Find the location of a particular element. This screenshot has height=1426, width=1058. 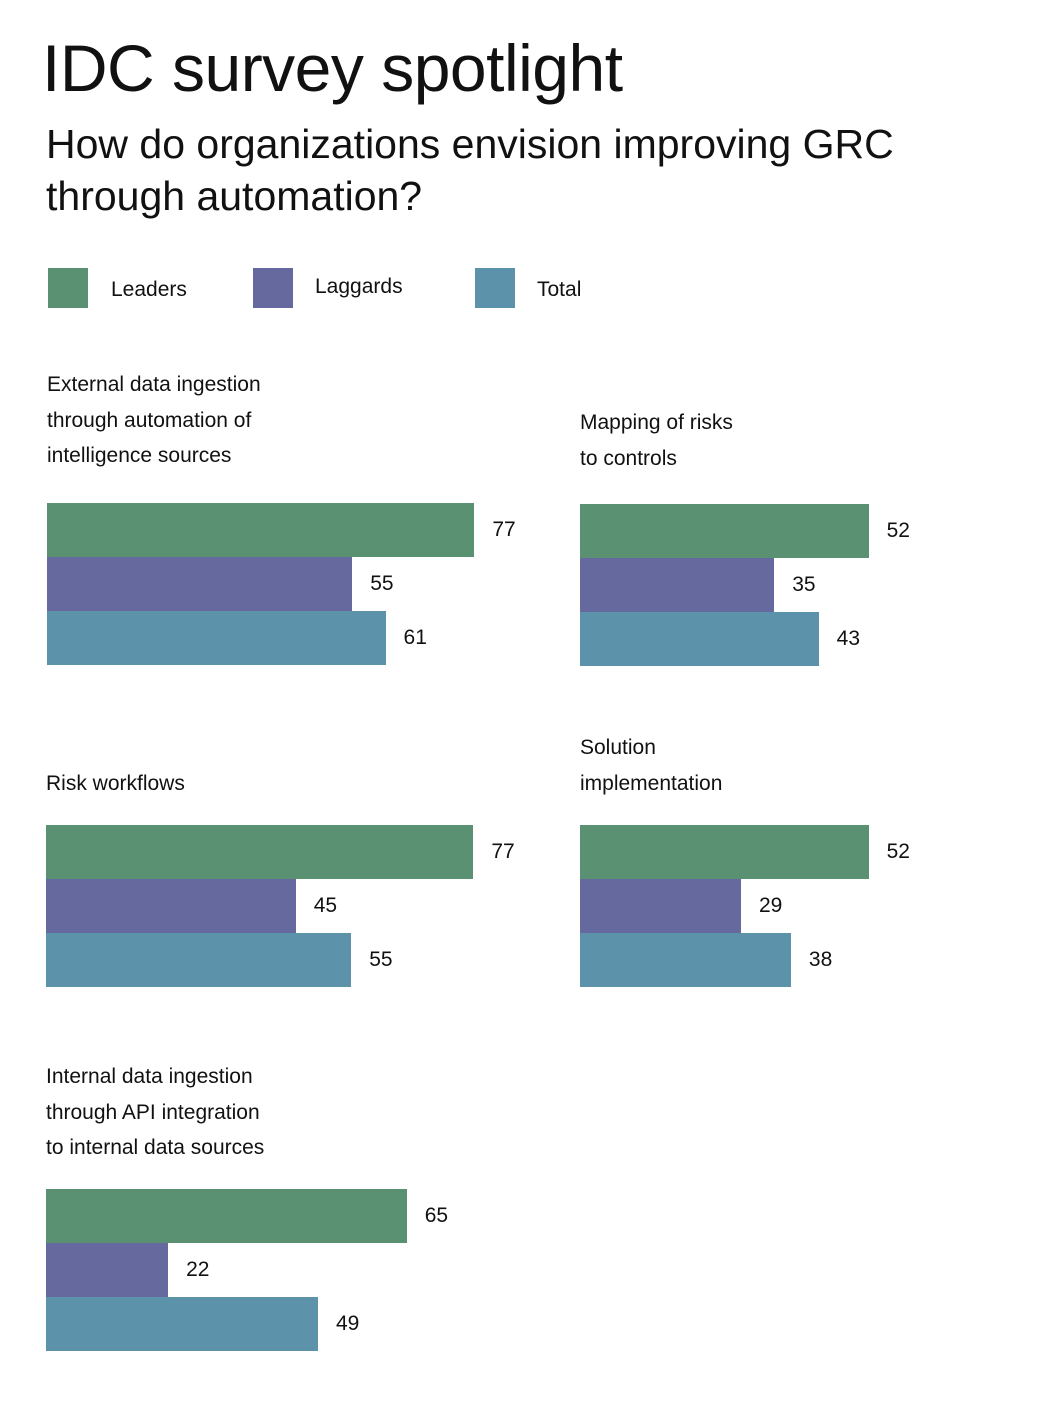

legend-label-laggards: Laggards is located at coordinates (359, 286).